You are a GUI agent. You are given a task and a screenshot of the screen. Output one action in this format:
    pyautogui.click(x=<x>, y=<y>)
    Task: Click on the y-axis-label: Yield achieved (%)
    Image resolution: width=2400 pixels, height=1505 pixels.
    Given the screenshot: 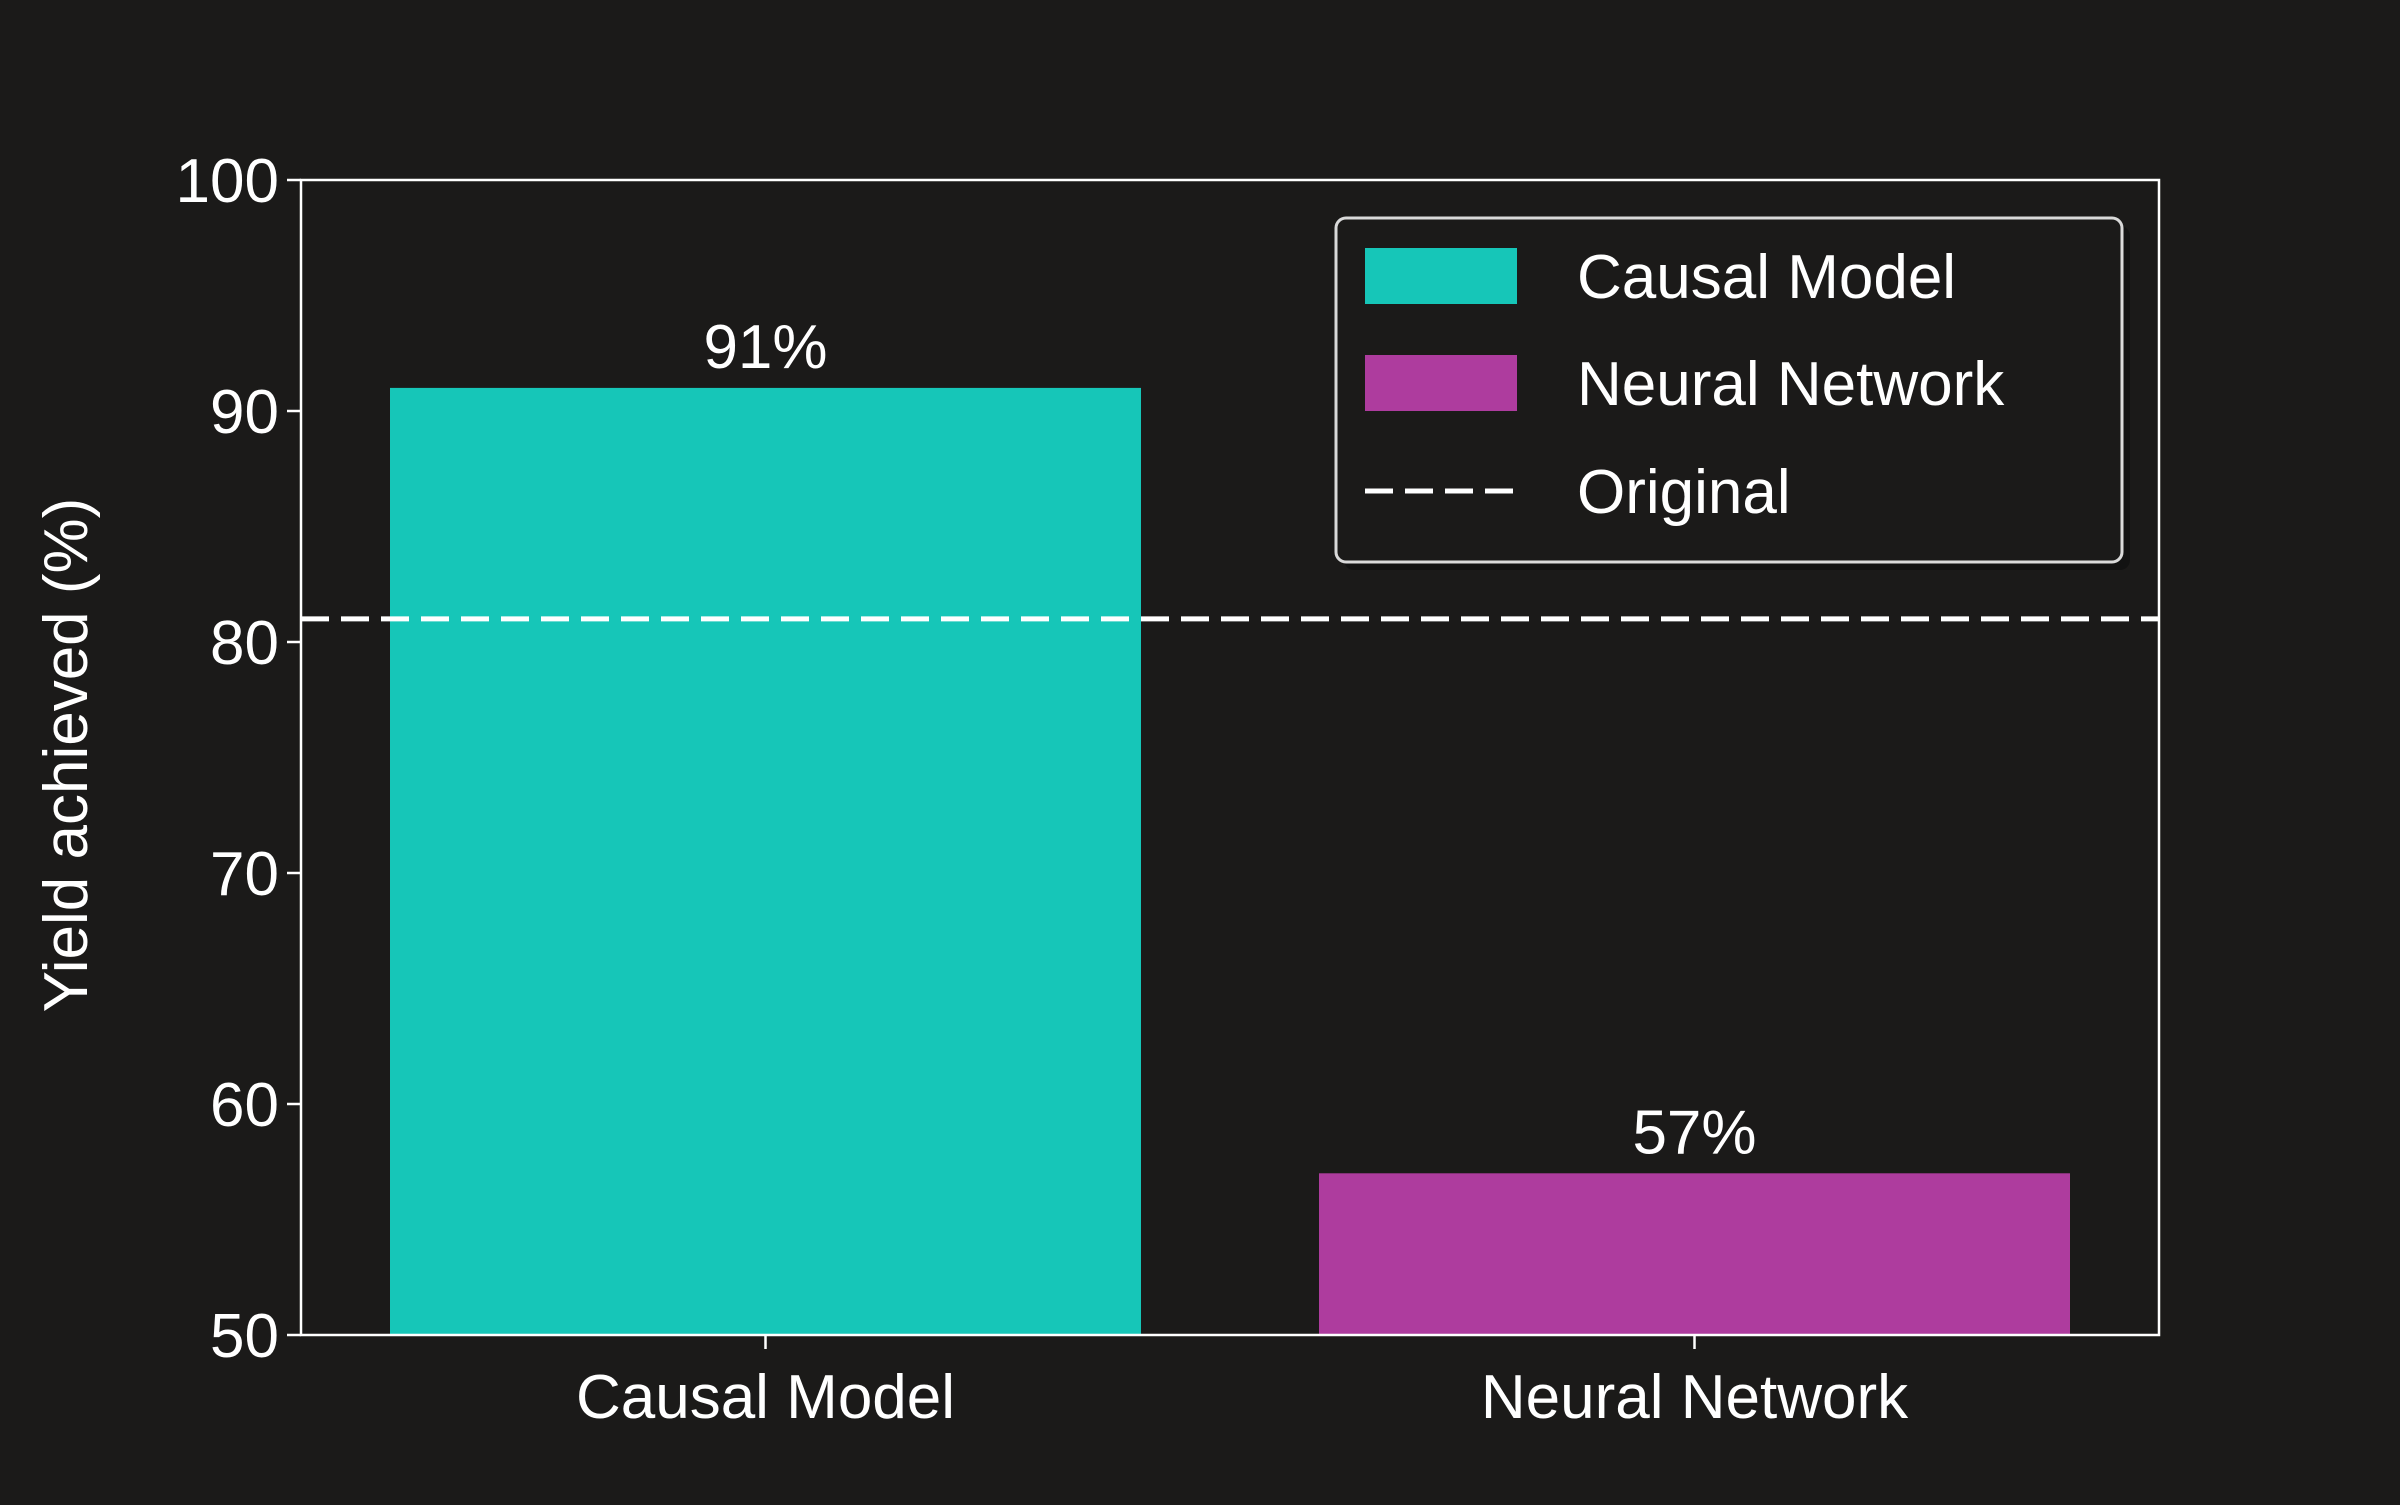 What is the action you would take?
    pyautogui.click(x=66, y=755)
    